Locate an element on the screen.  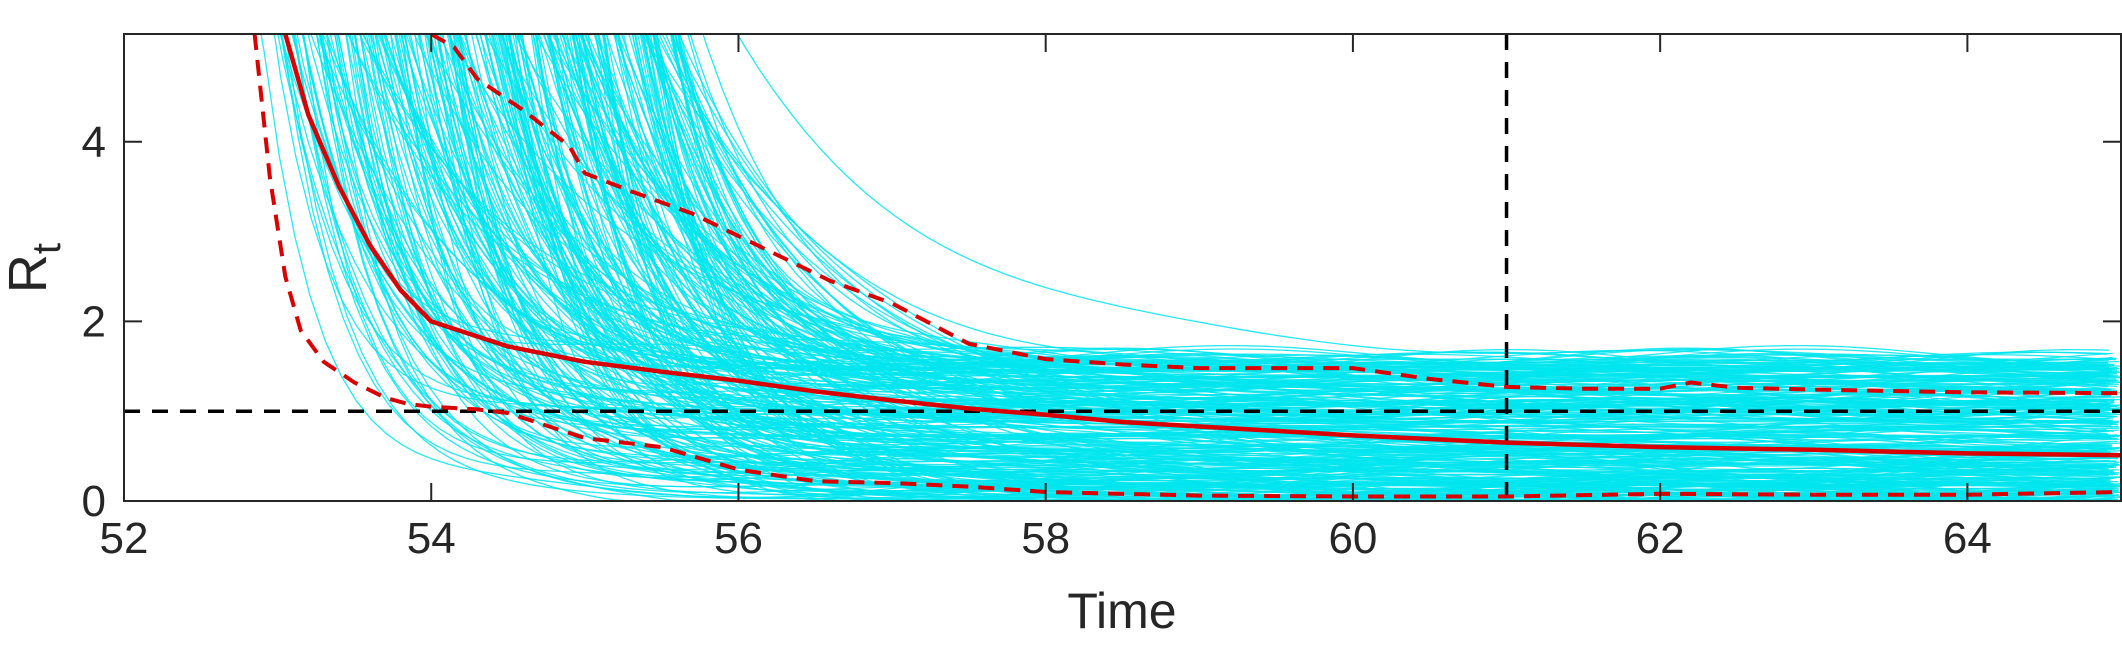
x-tick-label: 58 is located at coordinates (1045, 538).